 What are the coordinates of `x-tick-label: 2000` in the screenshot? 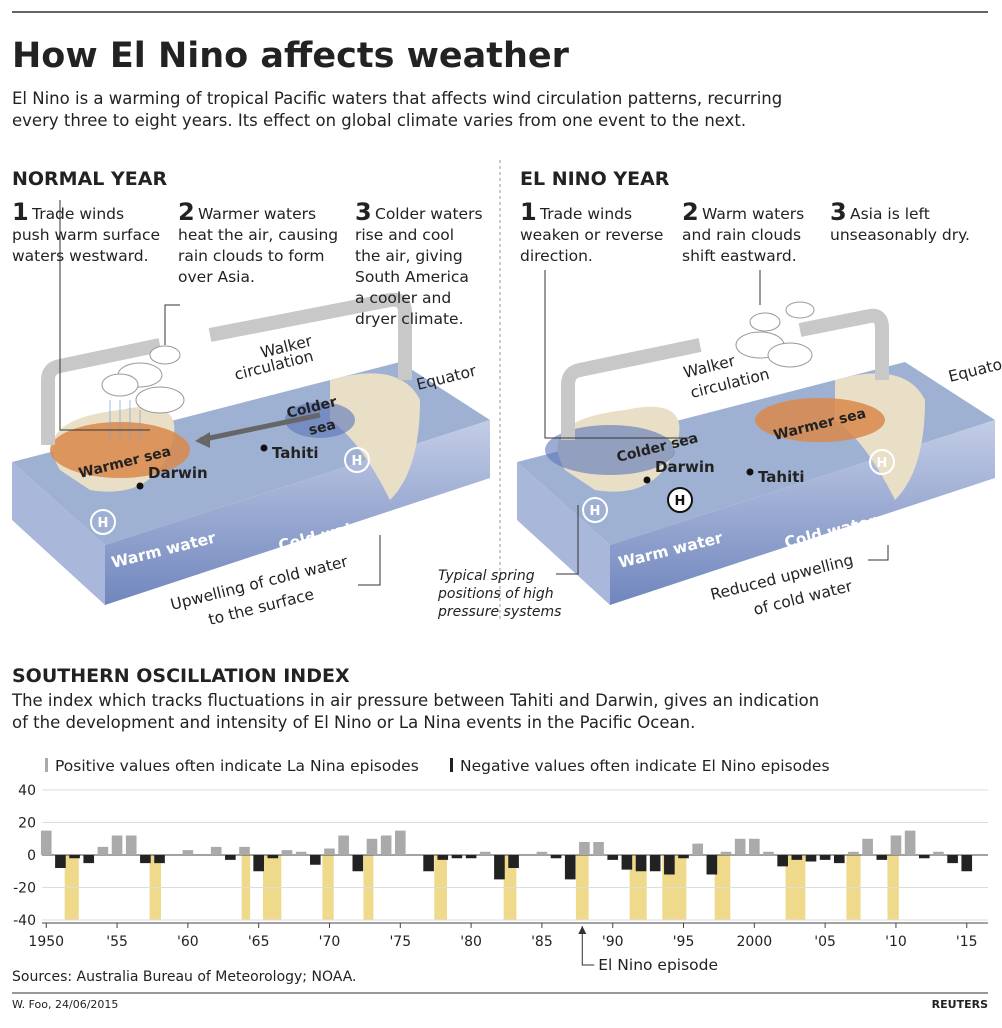 It's located at (755, 942).